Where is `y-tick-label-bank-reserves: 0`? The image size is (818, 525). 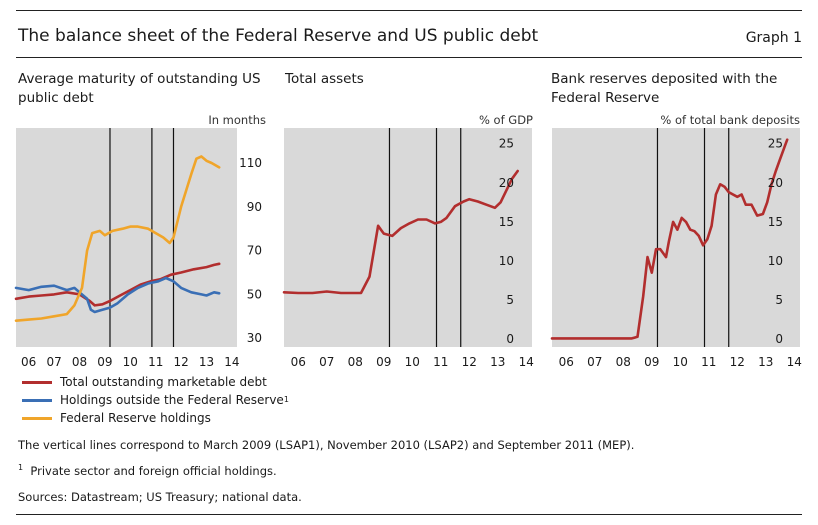
y-tick-label-bank-reserves: 0 is located at coordinates (779, 339).